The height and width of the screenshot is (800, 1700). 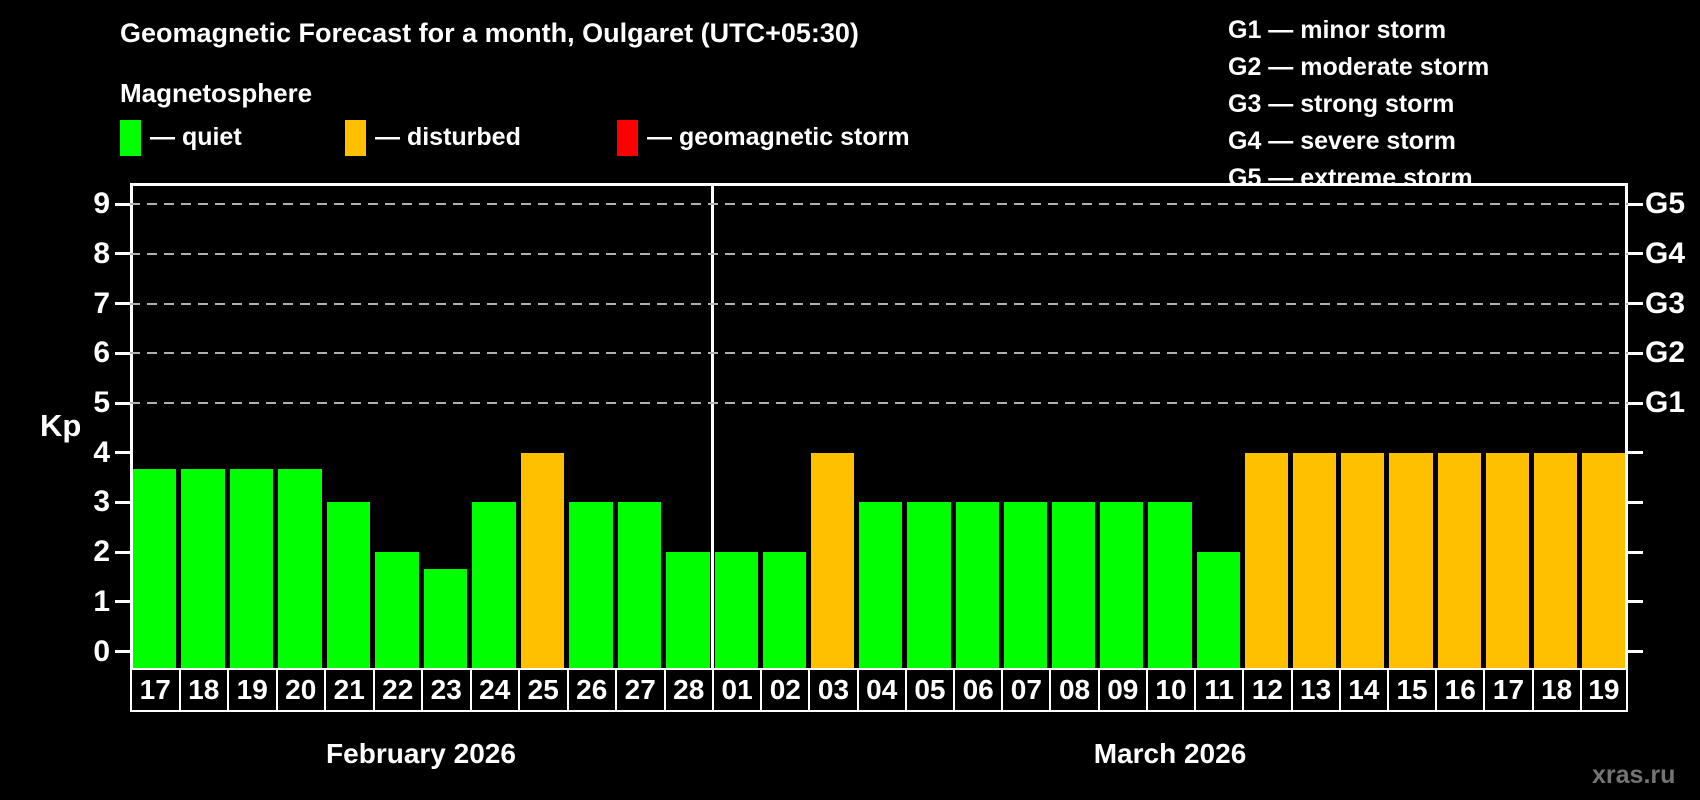 I want to click on quiet-legend-label: — quiet, so click(x=196, y=137).